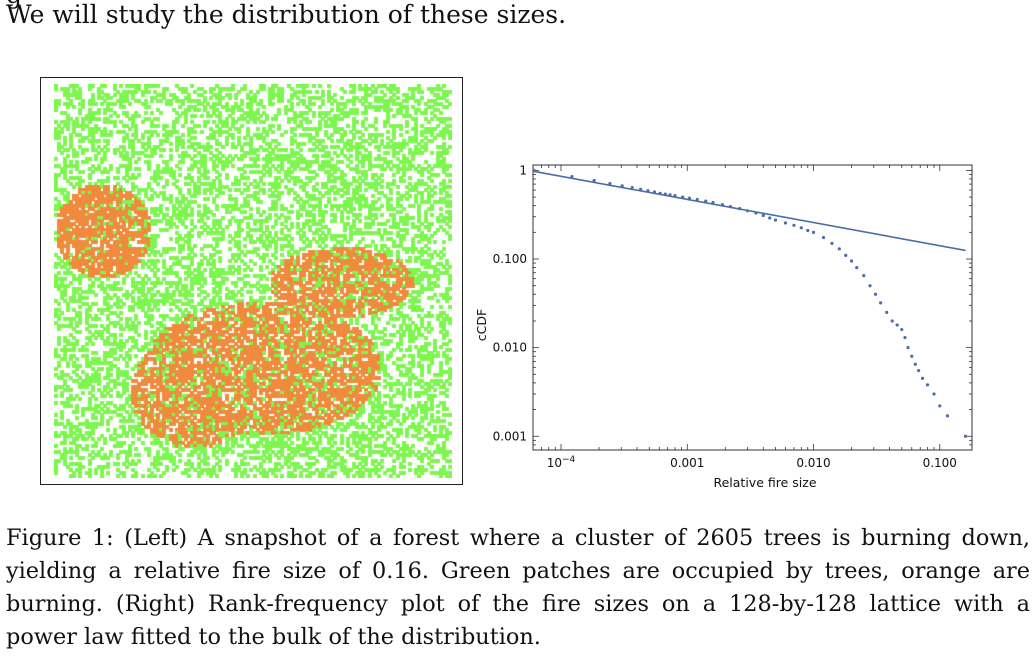  I want to click on x-tick-label: 0.100, so click(940, 463).